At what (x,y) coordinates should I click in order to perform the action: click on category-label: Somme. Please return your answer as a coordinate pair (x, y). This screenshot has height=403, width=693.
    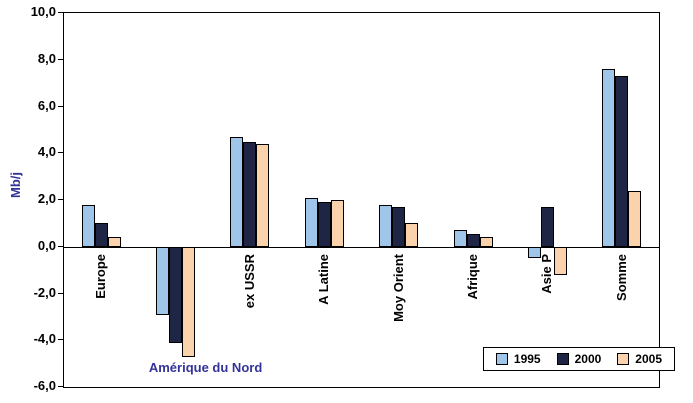
    Looking at the image, I should click on (621, 277).